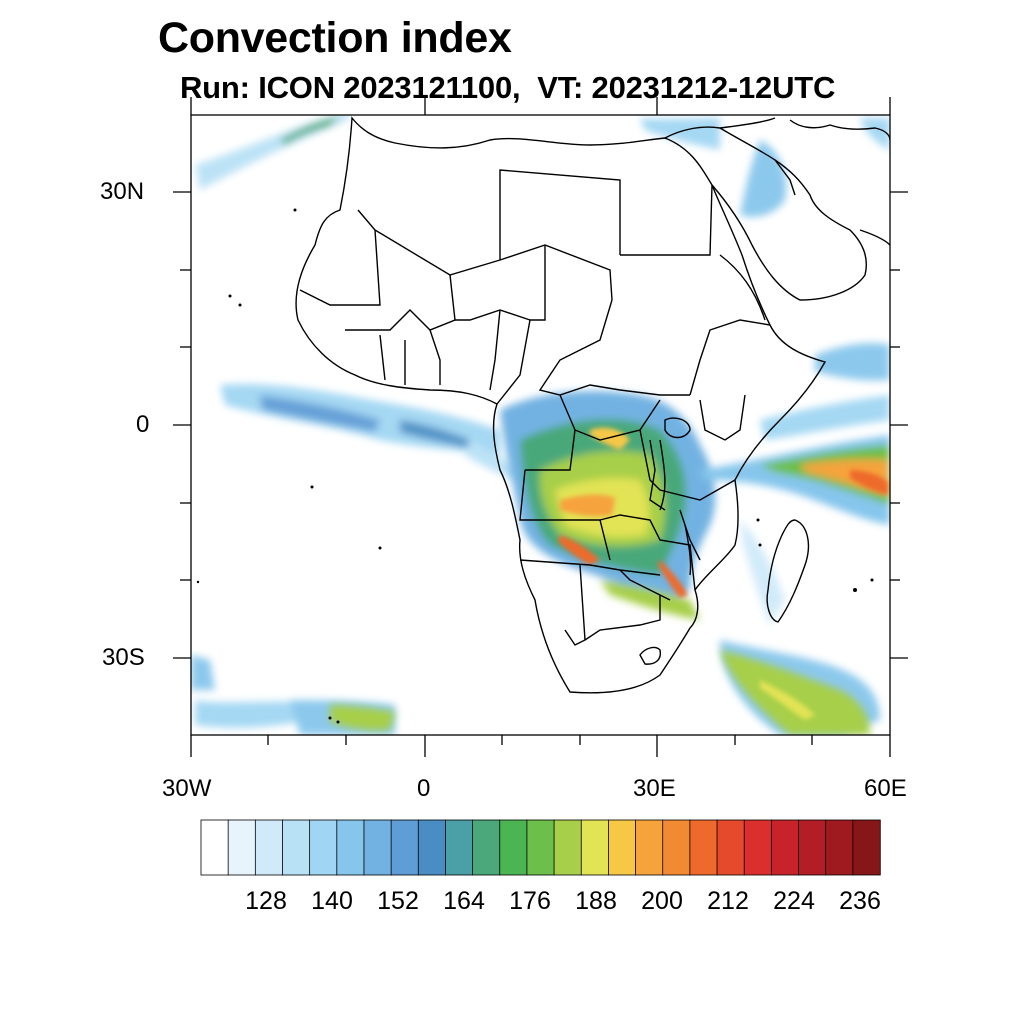 Image resolution: width=1024 pixels, height=1024 pixels. I want to click on lon-label-30e: 30E, so click(654, 788).